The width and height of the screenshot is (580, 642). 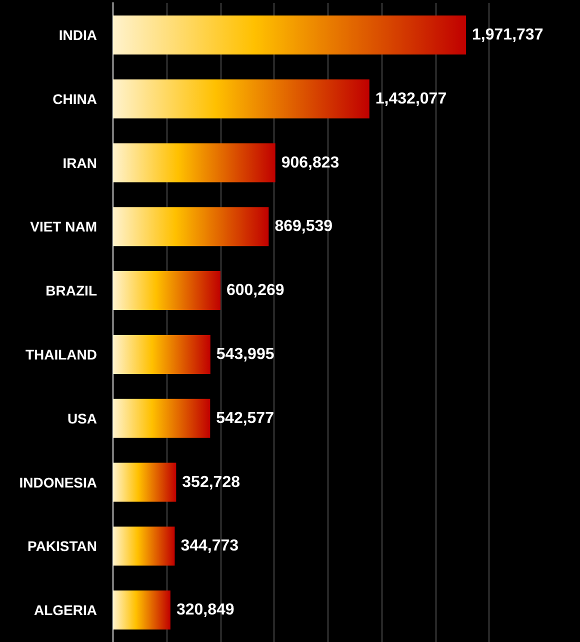 What do you see at coordinates (58, 482) in the screenshot?
I see `y-tick-label: INDONESIA` at bounding box center [58, 482].